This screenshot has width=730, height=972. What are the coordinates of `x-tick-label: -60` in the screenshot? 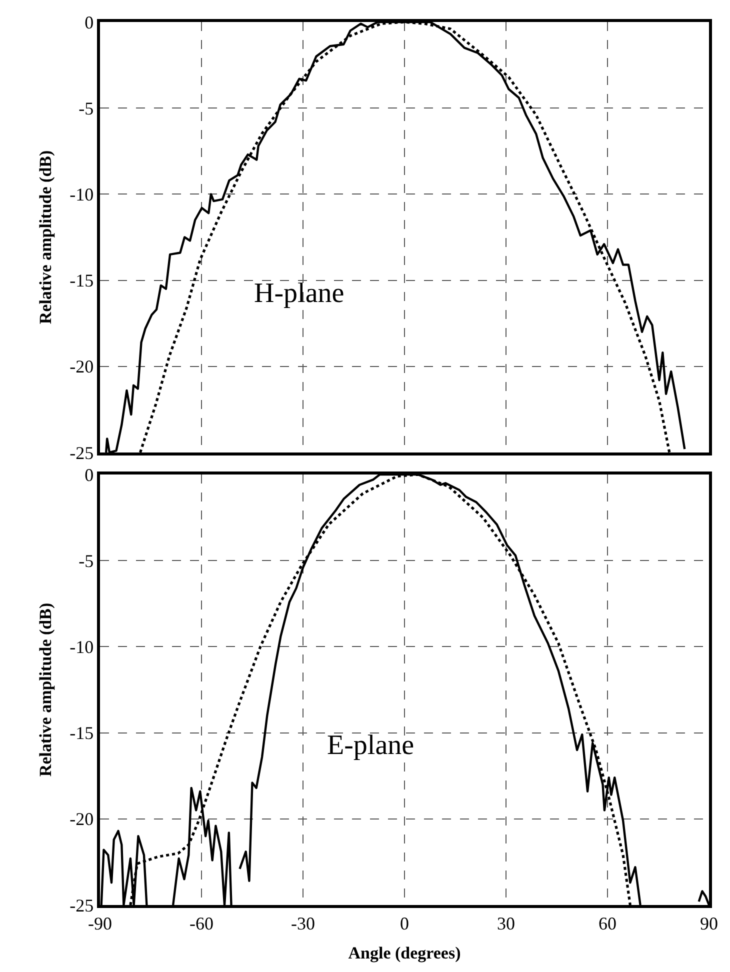 It's located at (202, 923).